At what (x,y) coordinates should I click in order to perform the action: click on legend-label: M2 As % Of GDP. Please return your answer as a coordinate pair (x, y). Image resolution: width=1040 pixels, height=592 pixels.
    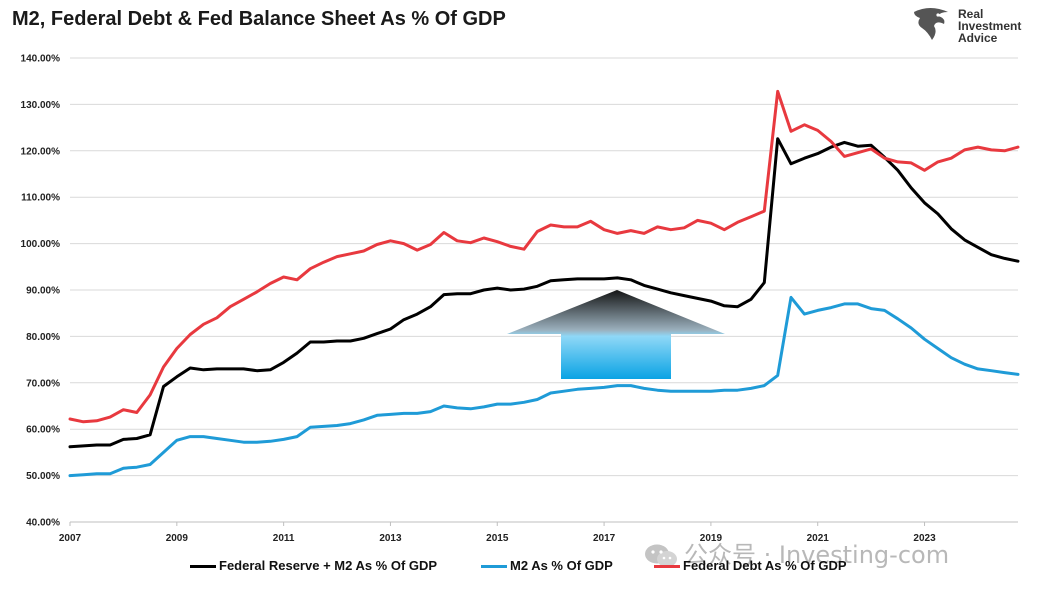
    Looking at the image, I should click on (561, 565).